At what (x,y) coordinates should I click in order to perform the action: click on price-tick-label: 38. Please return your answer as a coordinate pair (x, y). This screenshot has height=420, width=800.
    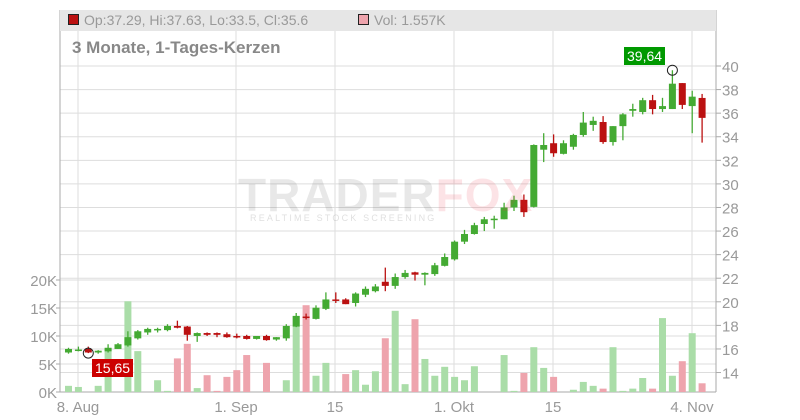
    Looking at the image, I should click on (730, 91).